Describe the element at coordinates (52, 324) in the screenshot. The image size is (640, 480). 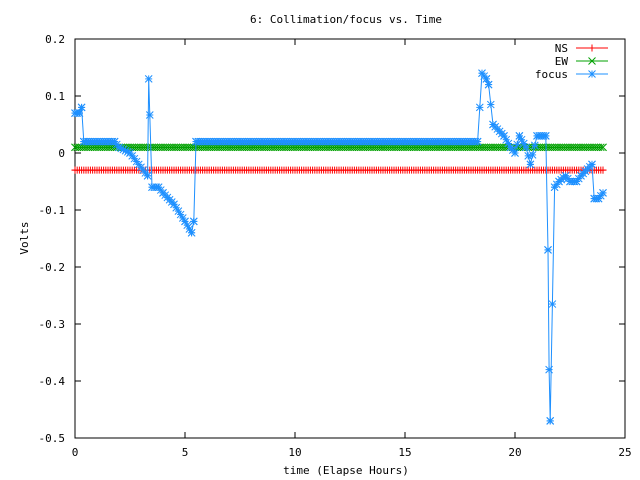
I see `y-tick-label: -0.3` at that location.